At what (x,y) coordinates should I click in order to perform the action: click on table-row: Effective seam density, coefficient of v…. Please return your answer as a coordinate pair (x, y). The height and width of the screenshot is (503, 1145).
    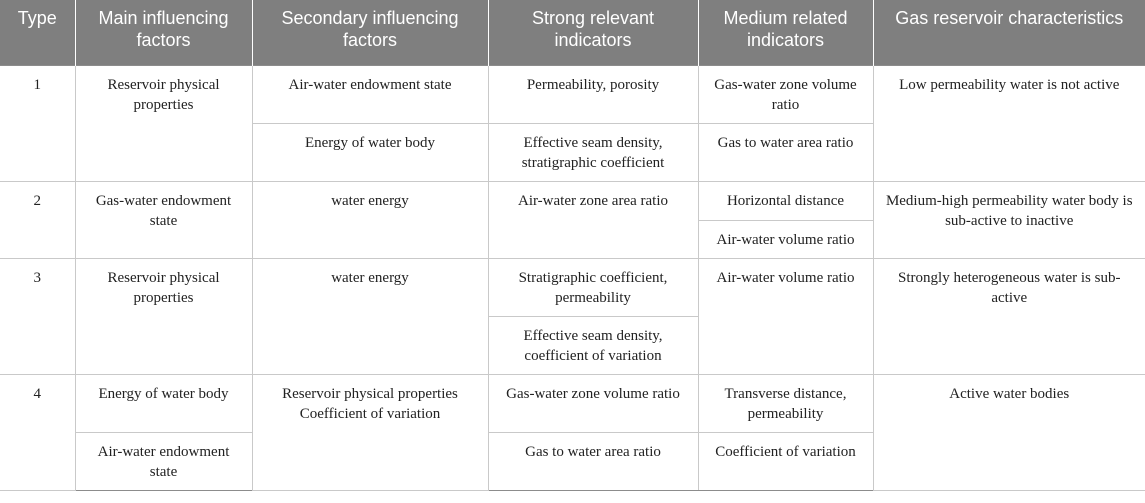
    Looking at the image, I should click on (572, 345).